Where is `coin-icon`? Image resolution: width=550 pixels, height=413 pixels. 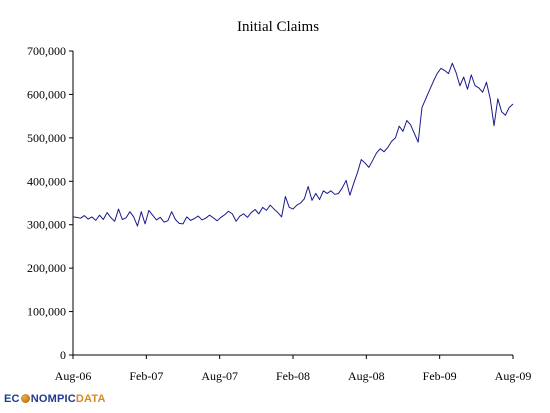
coin-icon is located at coordinates (25, 398).